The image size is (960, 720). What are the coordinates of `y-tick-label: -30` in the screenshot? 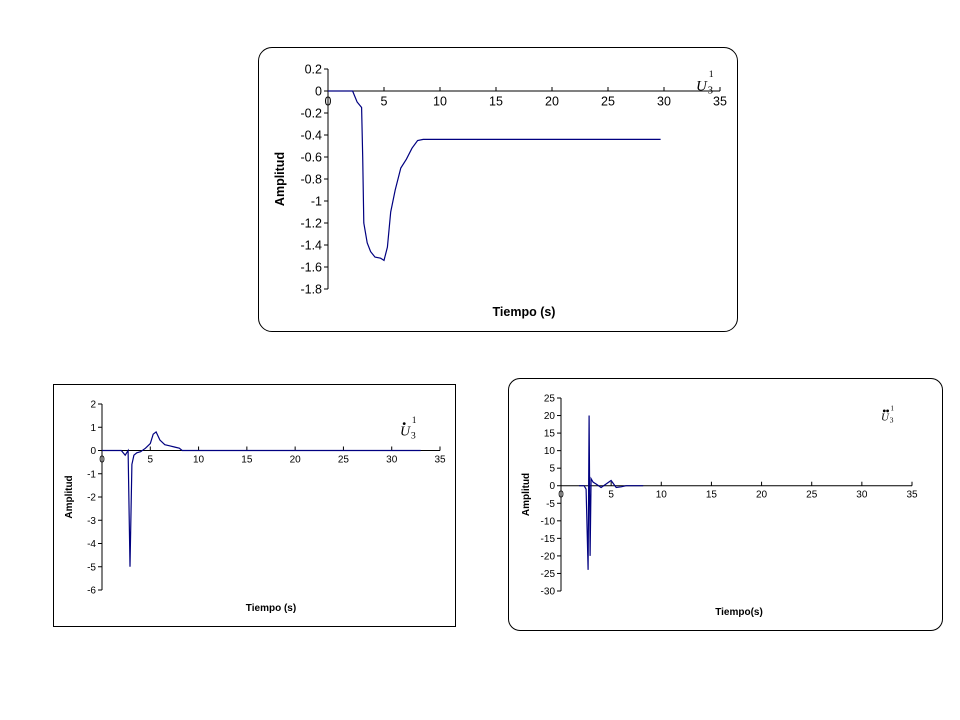 It's located at (548, 592).